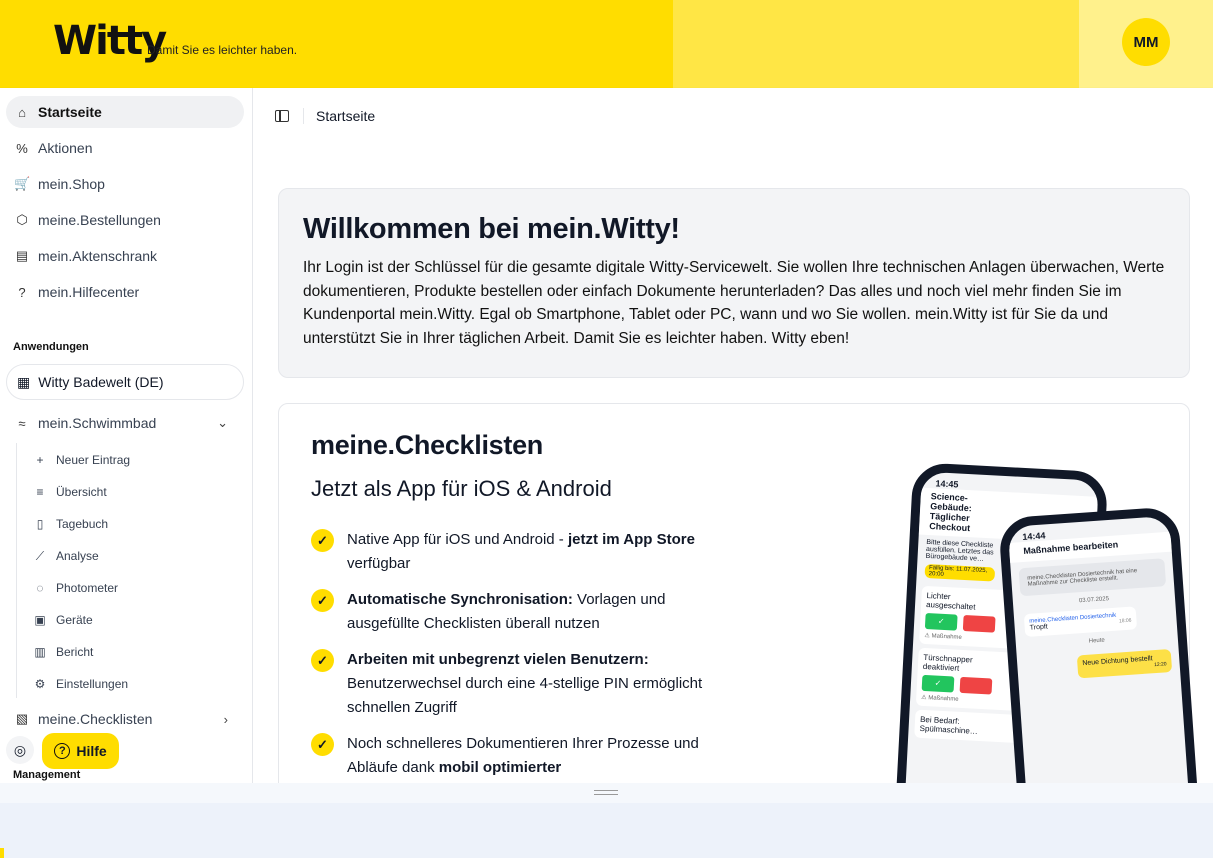 This screenshot has height=858, width=1213. Describe the element at coordinates (93, 460) in the screenshot. I see `subnav-label: Neuer Eintrag` at that location.